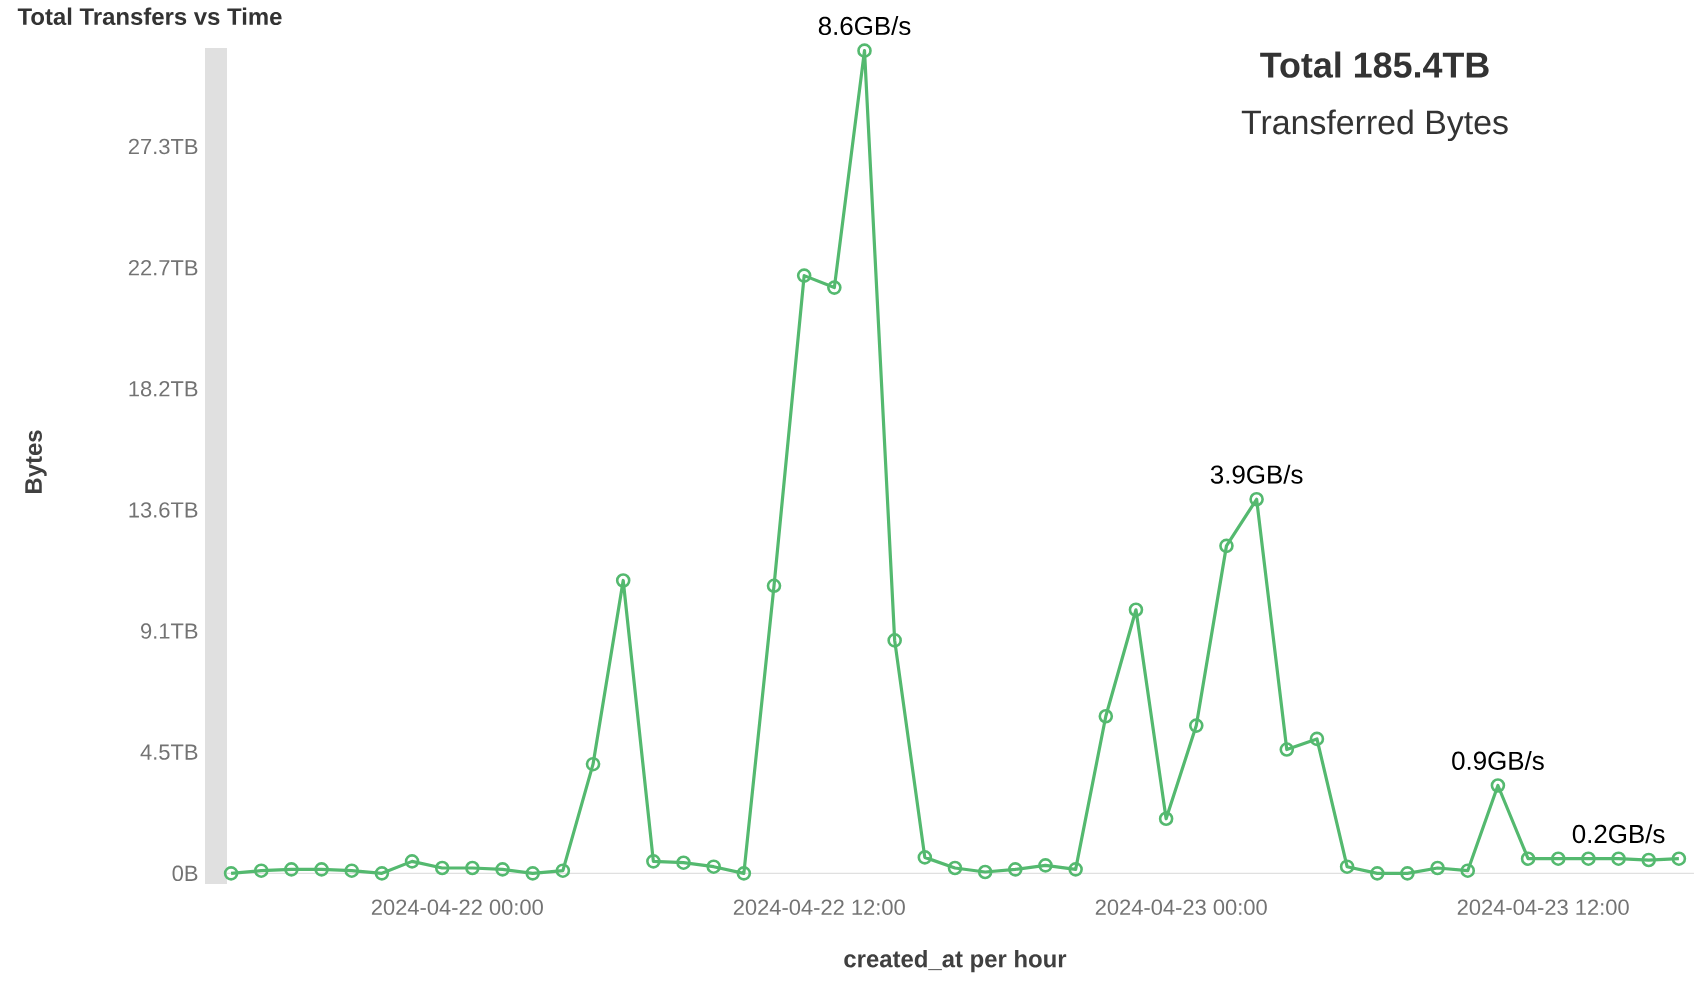 The width and height of the screenshot is (1694, 1008). I want to click on x-axis-title: created_at per hour, so click(955, 961).